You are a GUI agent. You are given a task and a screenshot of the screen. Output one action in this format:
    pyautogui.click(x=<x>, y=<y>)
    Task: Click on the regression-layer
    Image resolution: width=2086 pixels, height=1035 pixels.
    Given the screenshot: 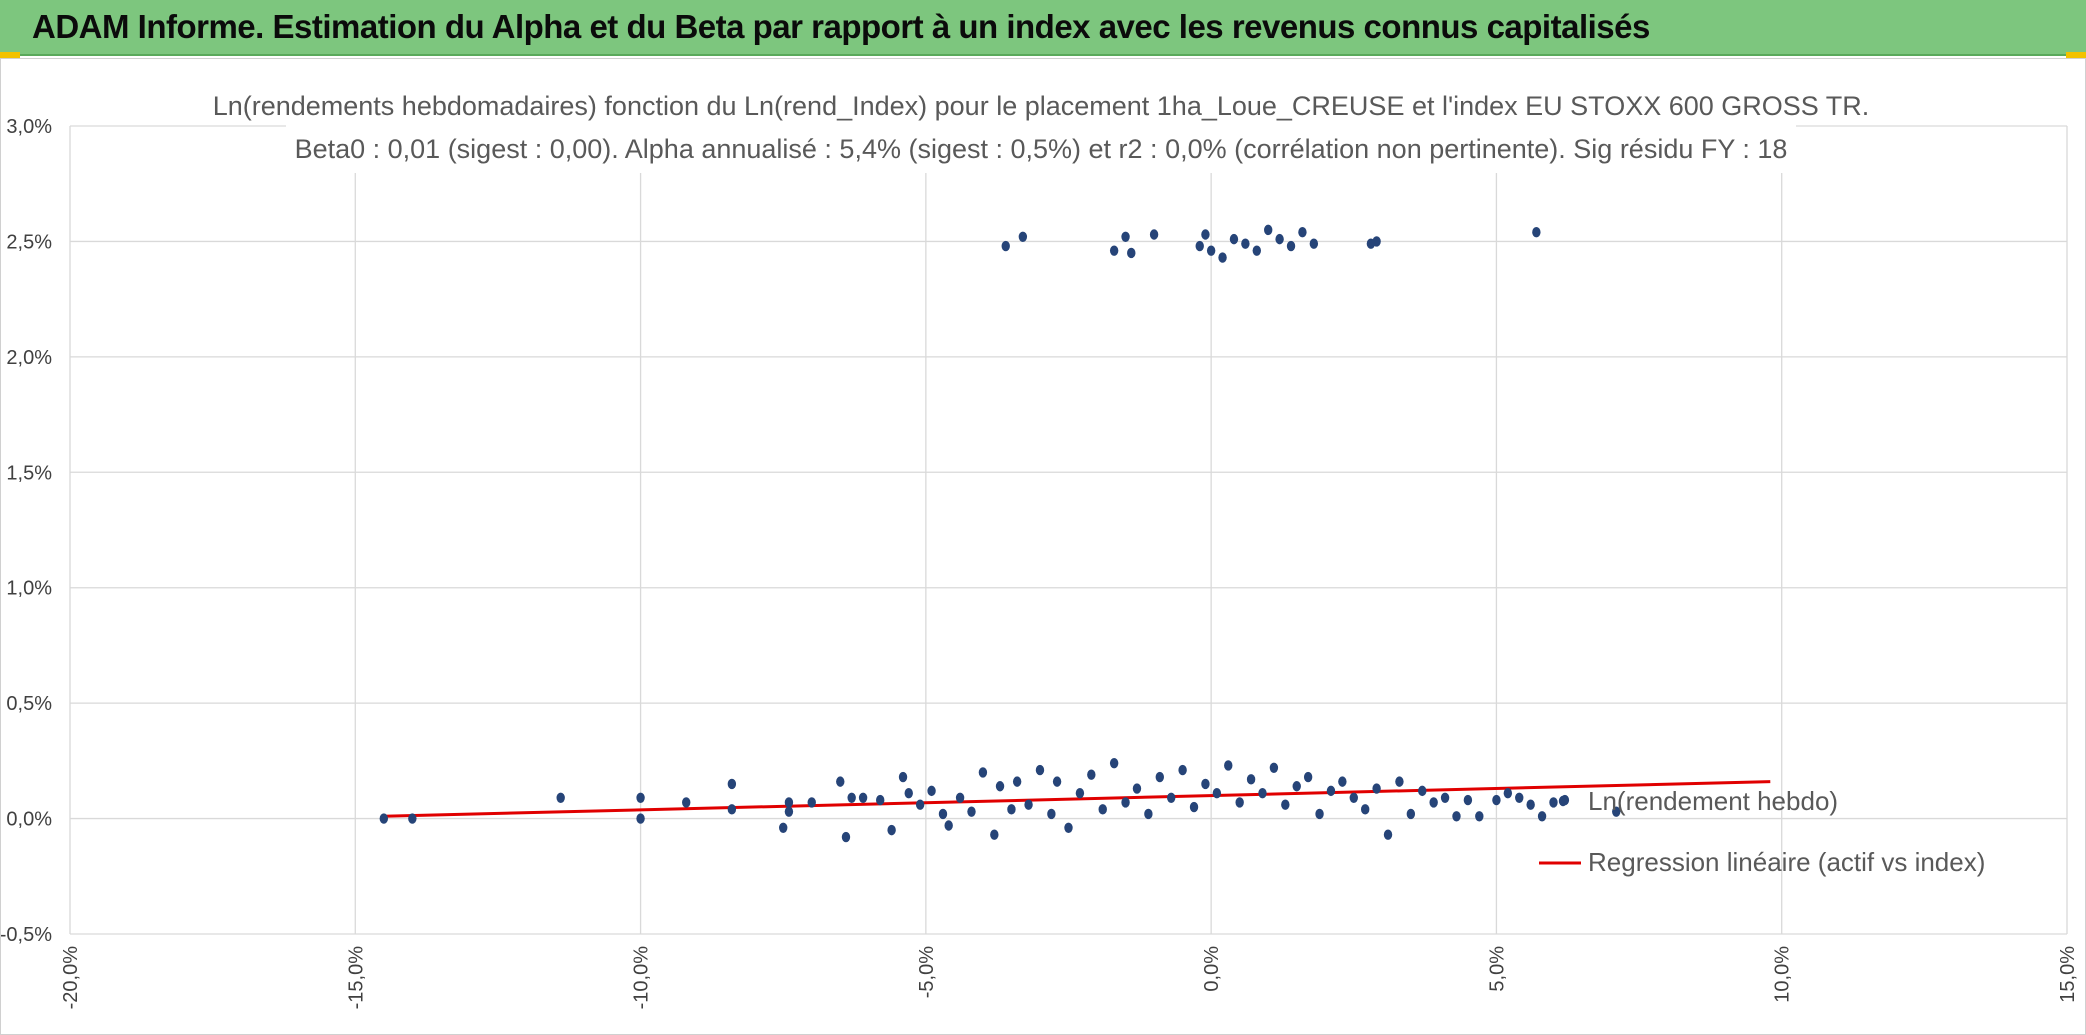 What is the action you would take?
    pyautogui.click(x=1077, y=799)
    